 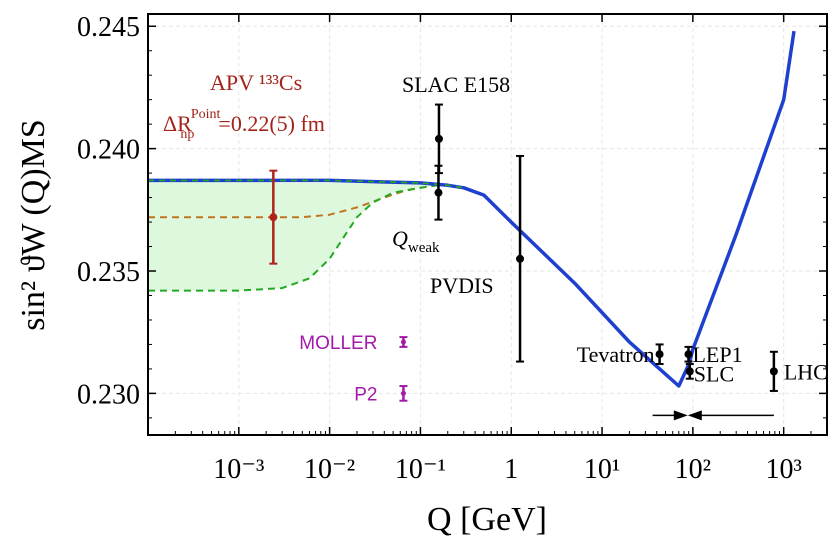 What do you see at coordinates (108, 272) in the screenshot?
I see `y-tick-label: 0.235` at bounding box center [108, 272].